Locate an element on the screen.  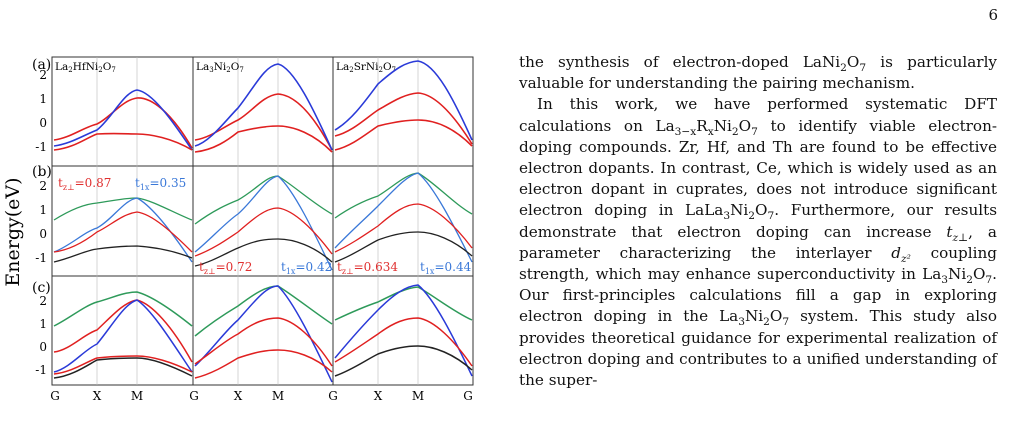
band-c3-red-upper is located at coordinates (403, 342).